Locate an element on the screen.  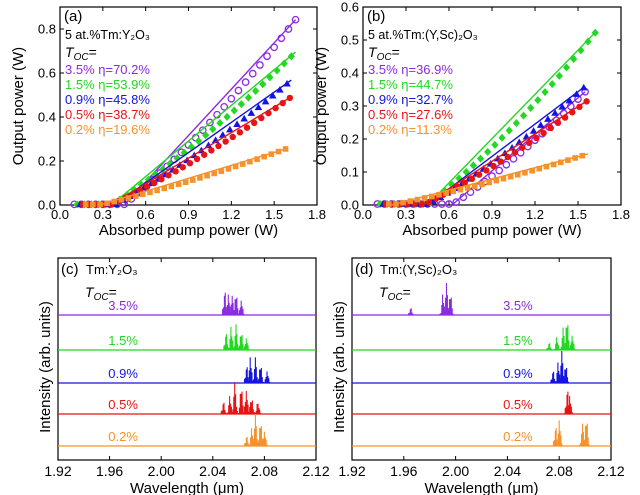
tick-oc-label: 1.5% is located at coordinates (518, 340).